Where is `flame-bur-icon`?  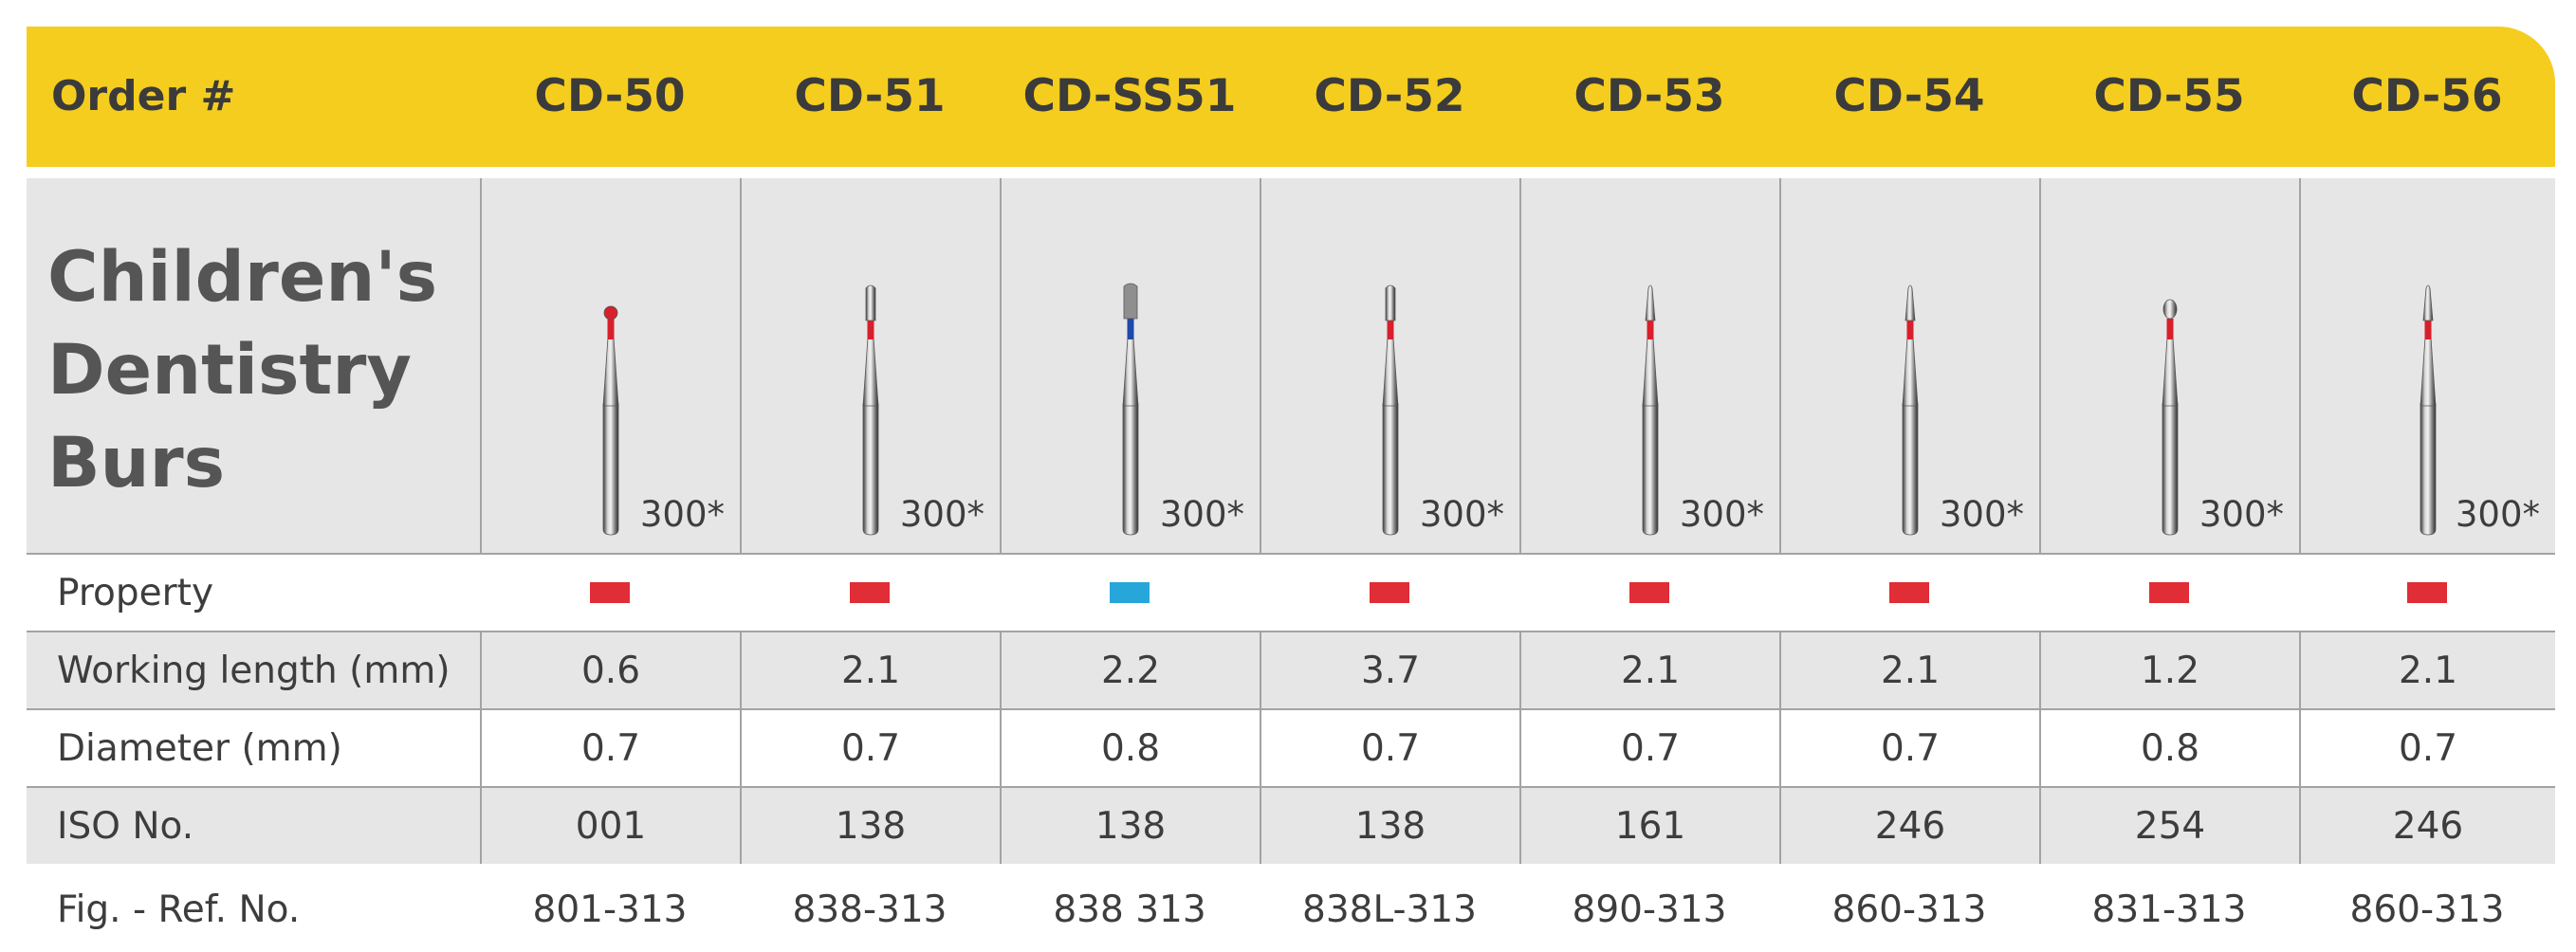 flame-bur-icon is located at coordinates (1650, 410).